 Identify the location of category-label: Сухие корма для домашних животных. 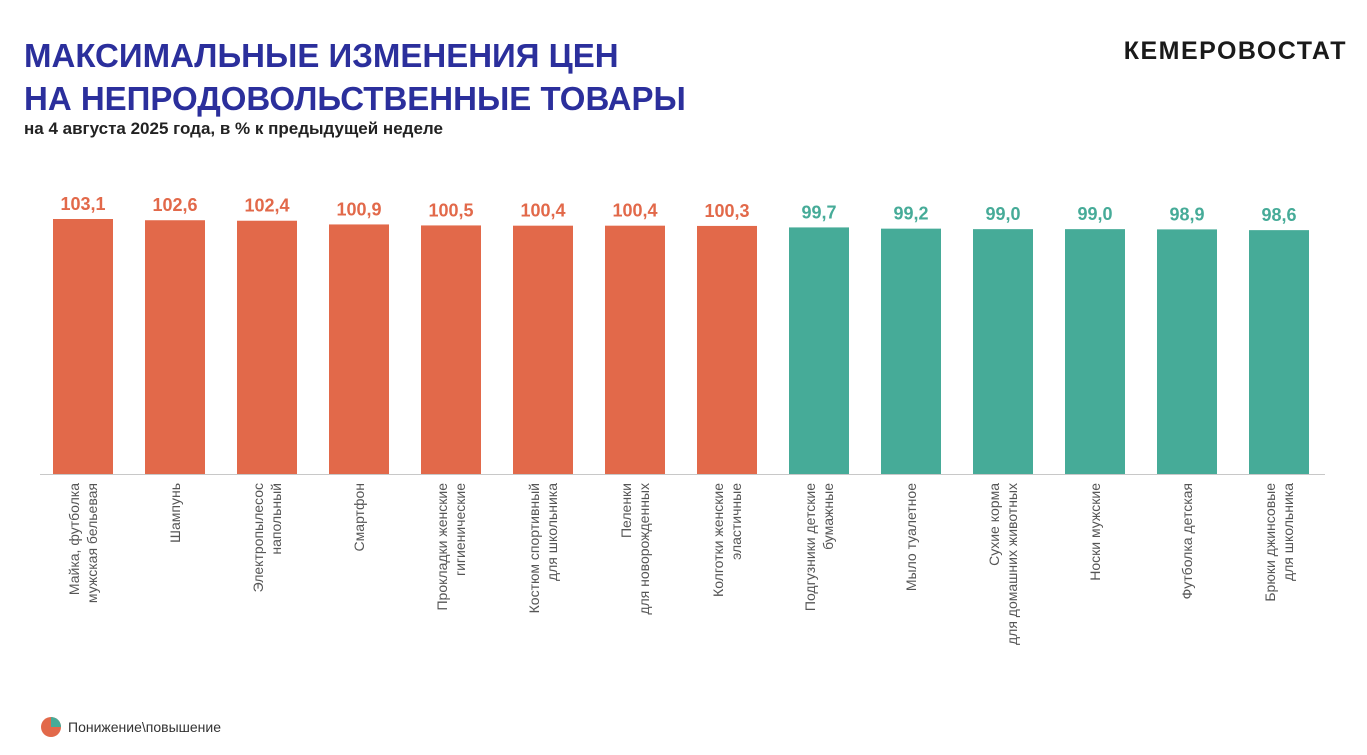
(1003, 564).